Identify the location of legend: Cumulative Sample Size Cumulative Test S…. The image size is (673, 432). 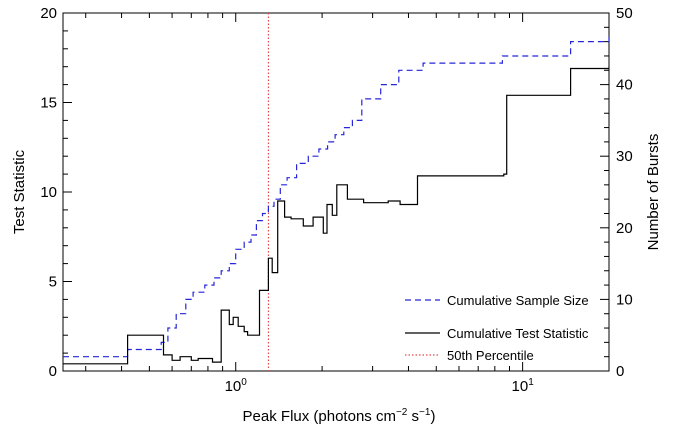
(497, 328).